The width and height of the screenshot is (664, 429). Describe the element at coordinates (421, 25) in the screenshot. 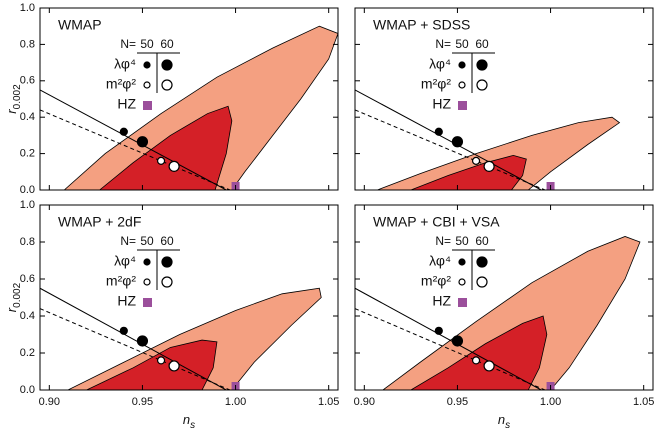

I see `panel-title: WMAP + SDSS` at that location.